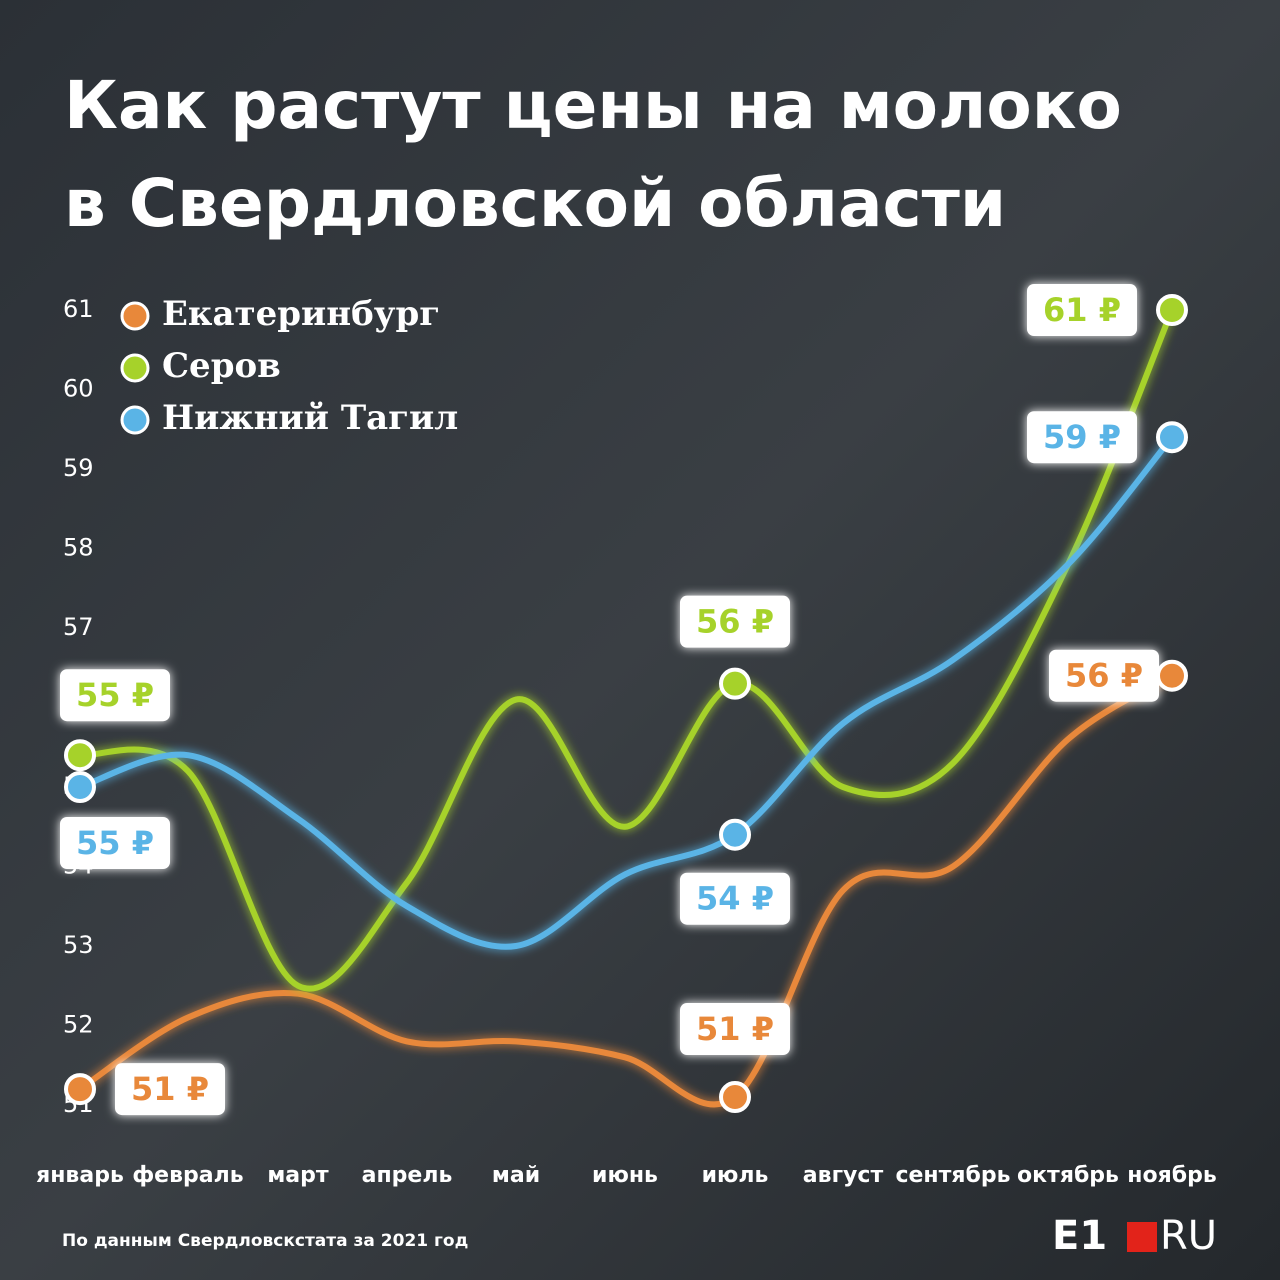  I want to click on y-tick-label: 53, so click(78, 945).